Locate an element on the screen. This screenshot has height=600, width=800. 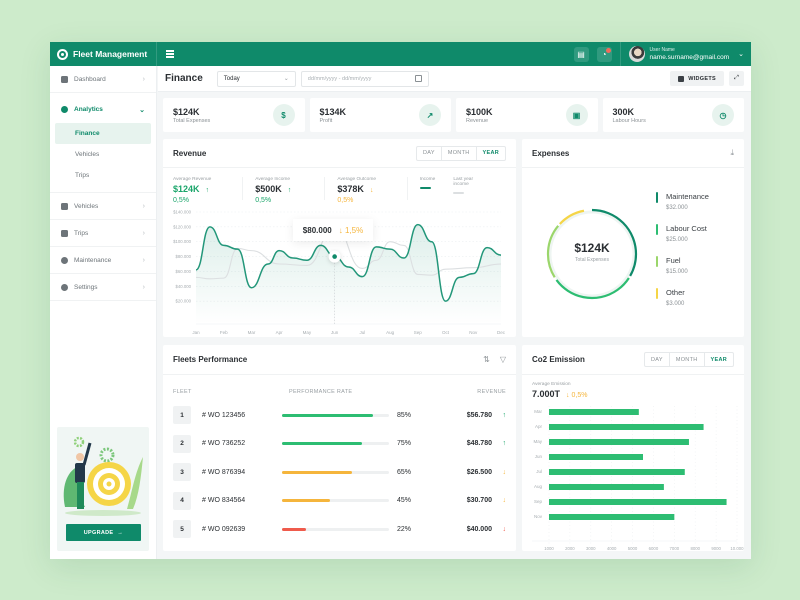
user-menu: User Name name.surname@gmail.com ⌄ is located at coordinates (685, 54).